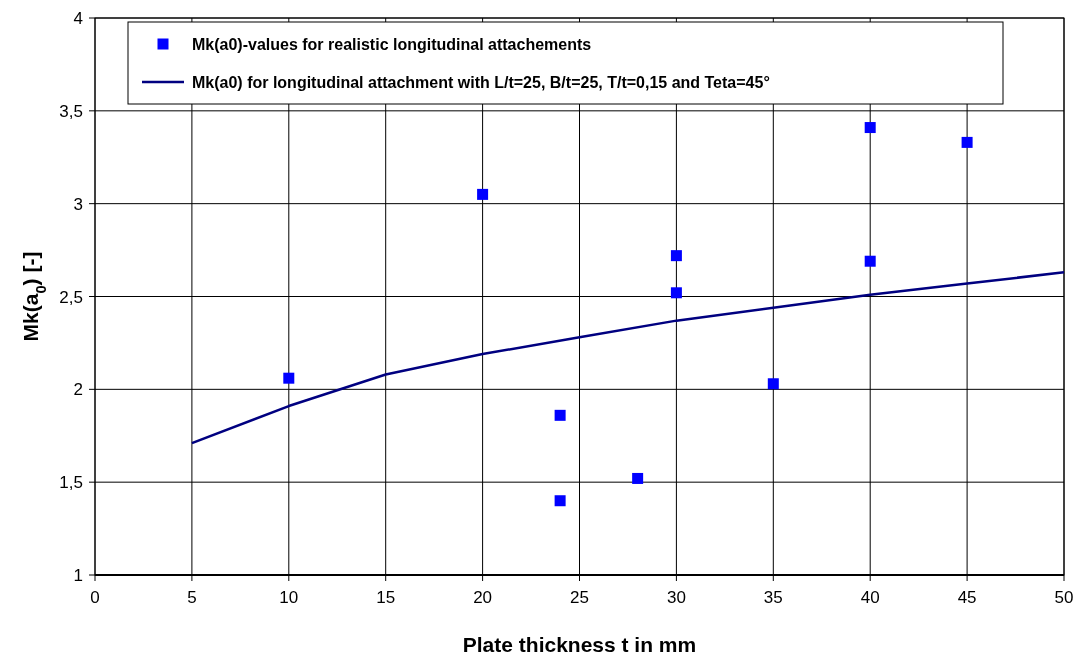  I want to click on x-tick-label: 20, so click(483, 597).